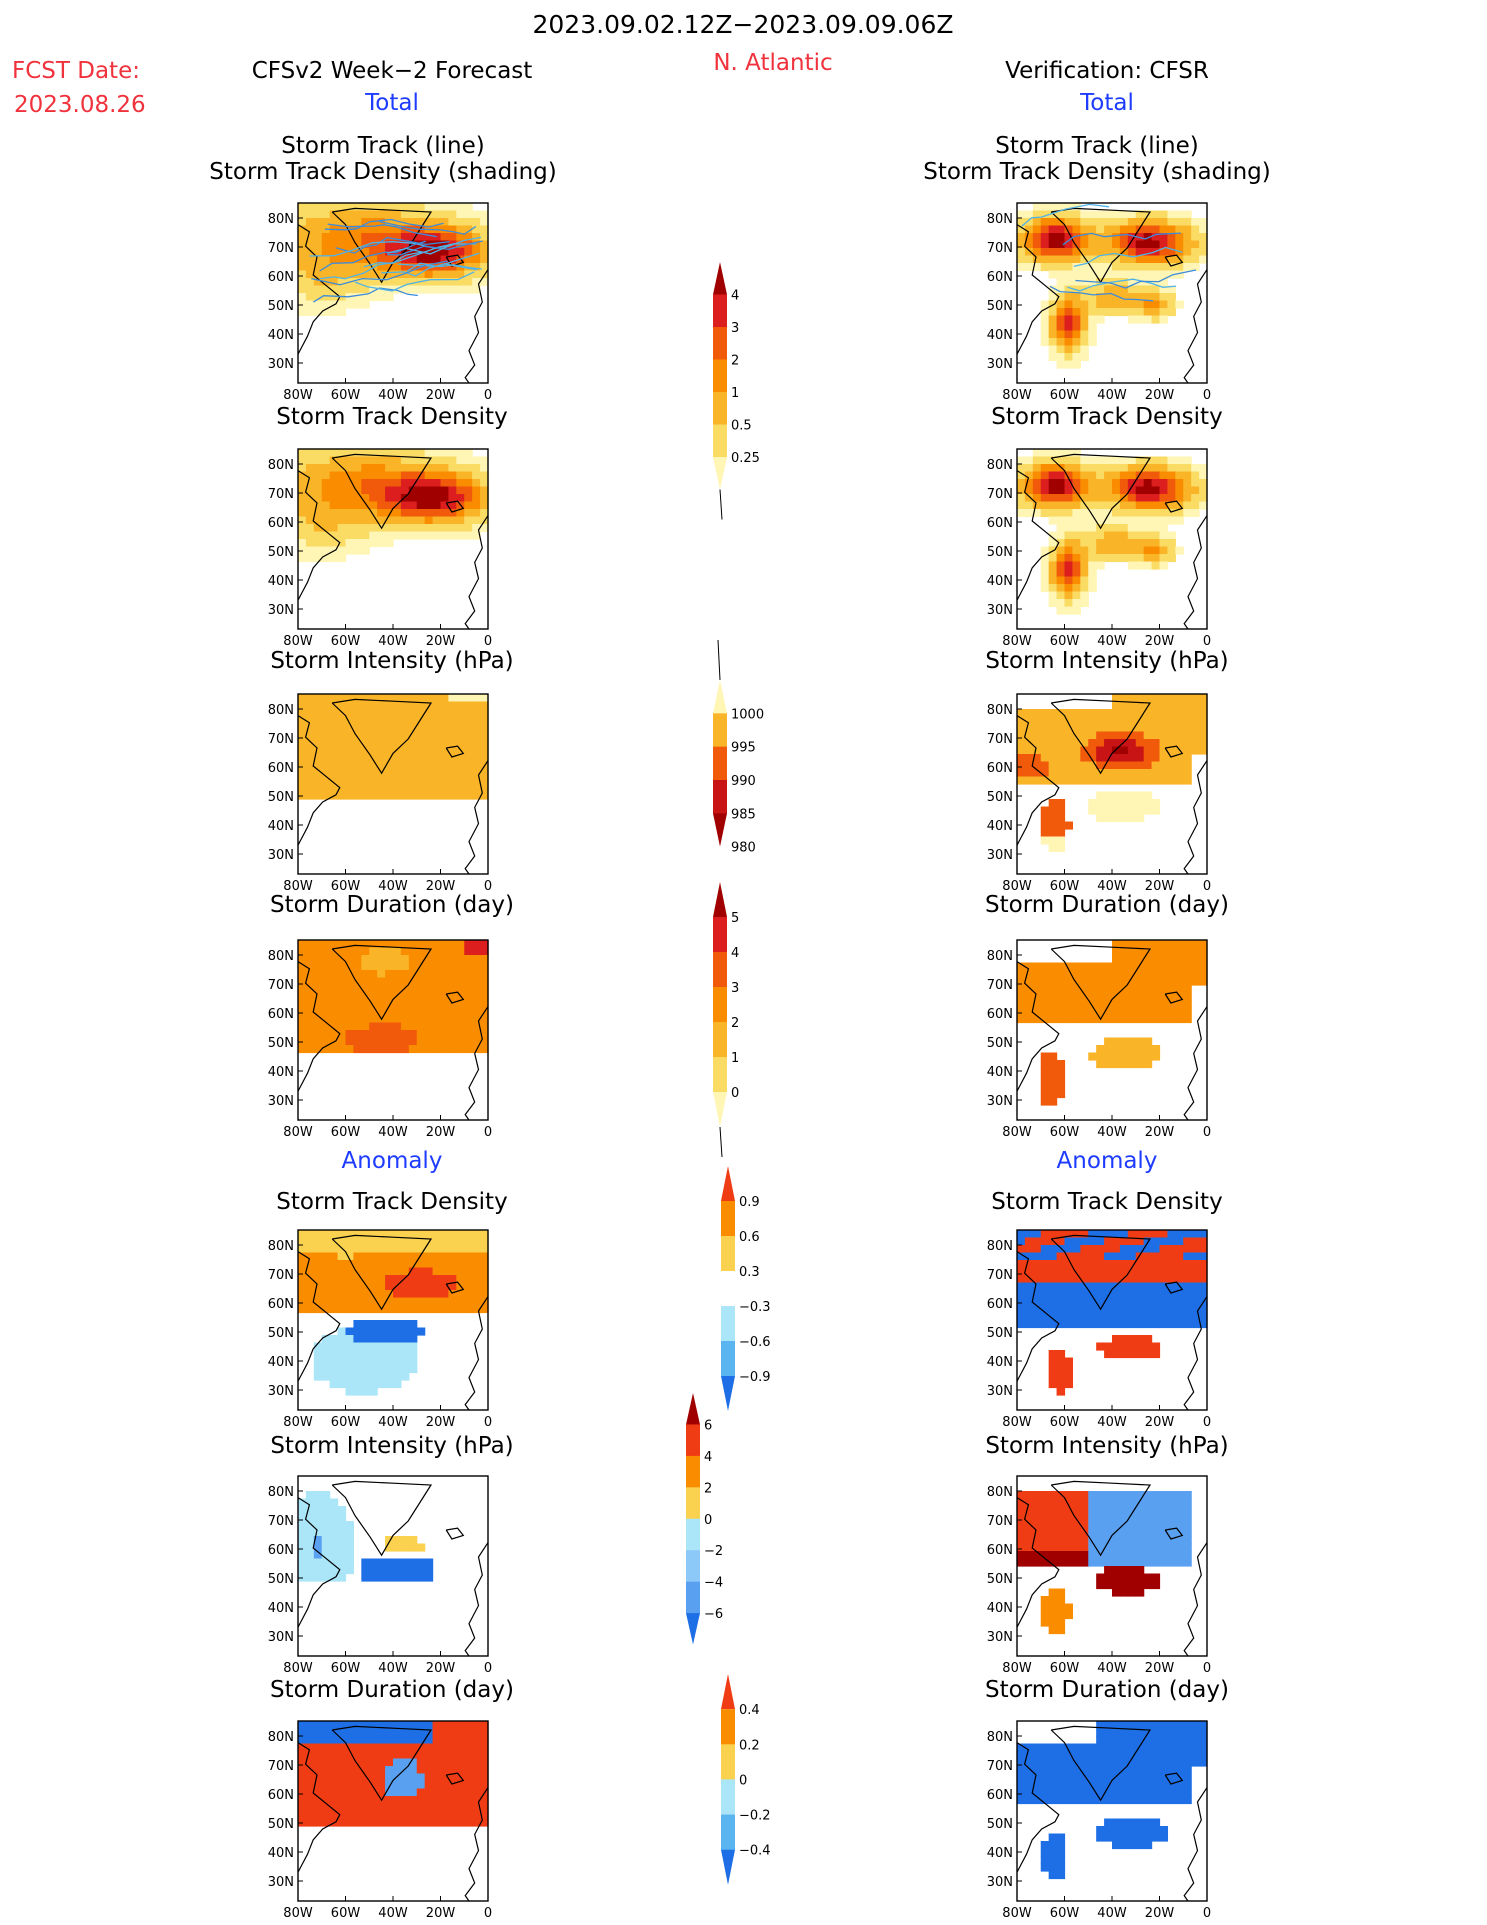  I want to click on fcst-date-label: FCST Date:, so click(76, 71).